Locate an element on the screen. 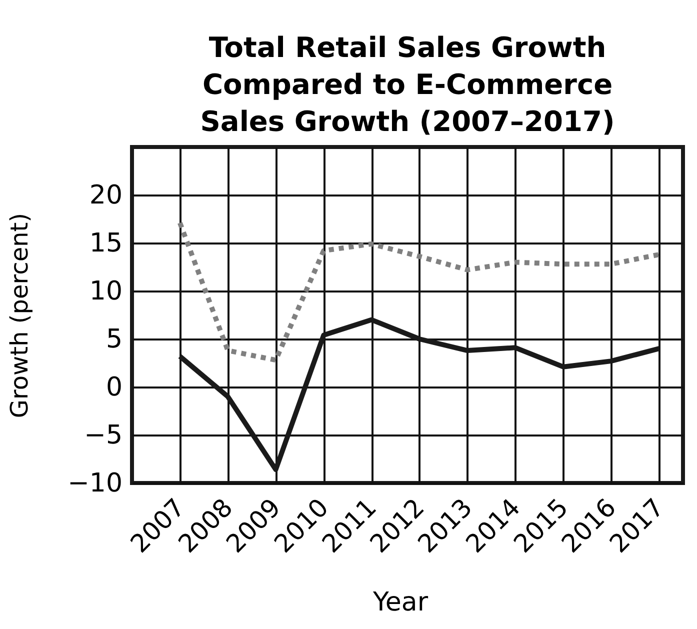  y-axis-title: Growth (percent) is located at coordinates (20, 315).